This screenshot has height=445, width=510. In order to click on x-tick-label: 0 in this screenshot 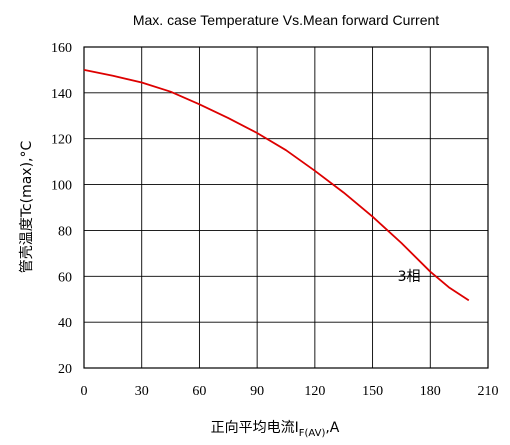, I will do `click(84, 391)`.